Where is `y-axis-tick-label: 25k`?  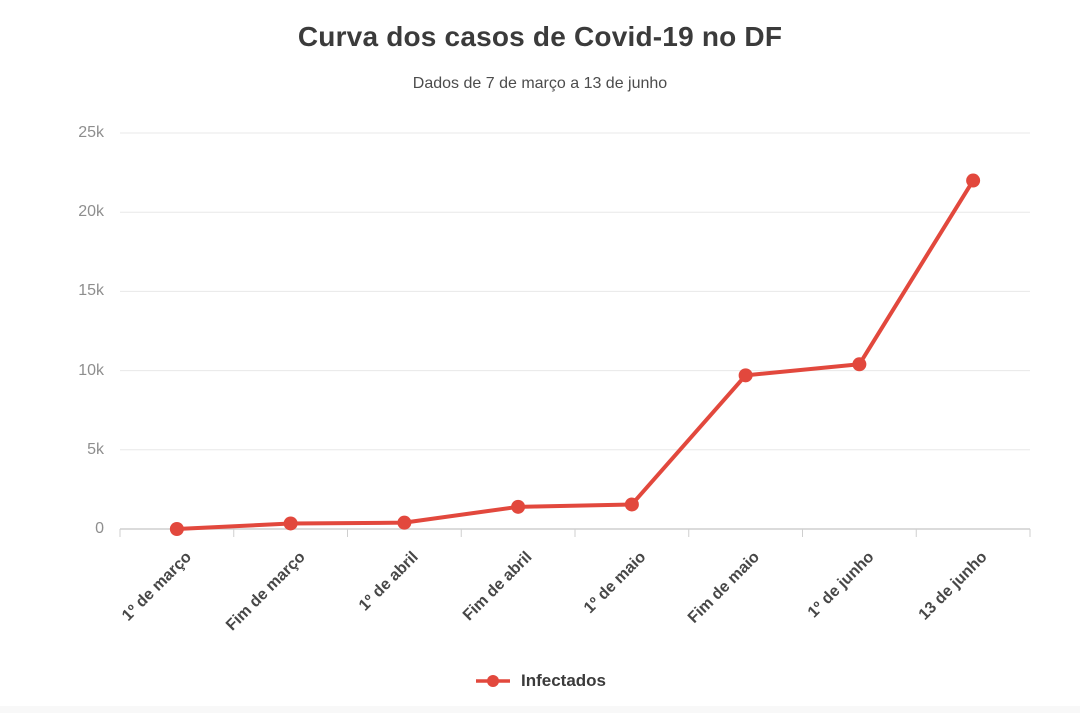 y-axis-tick-label: 25k is located at coordinates (91, 132).